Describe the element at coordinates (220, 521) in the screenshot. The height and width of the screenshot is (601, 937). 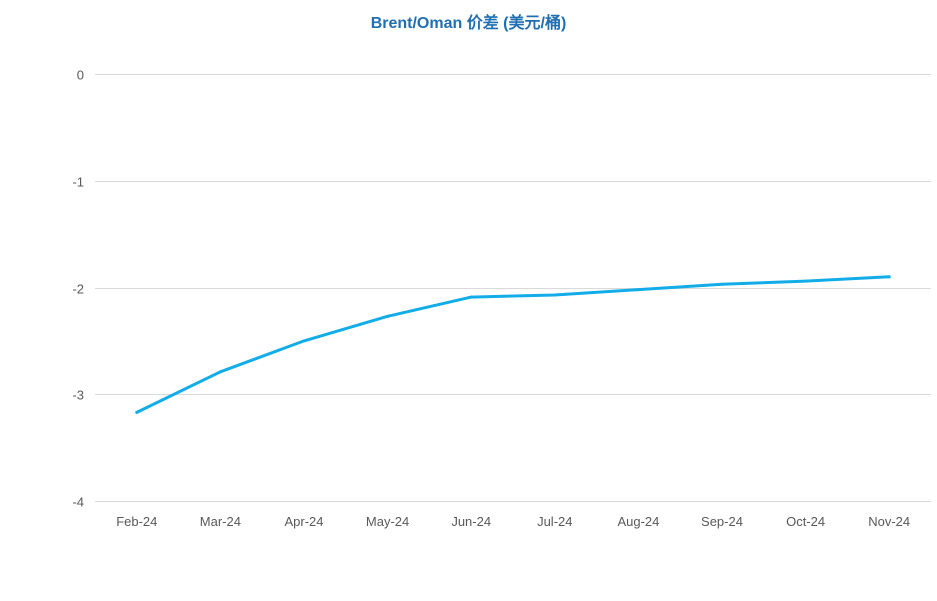
I see `x-tick-label: Mar-24` at that location.